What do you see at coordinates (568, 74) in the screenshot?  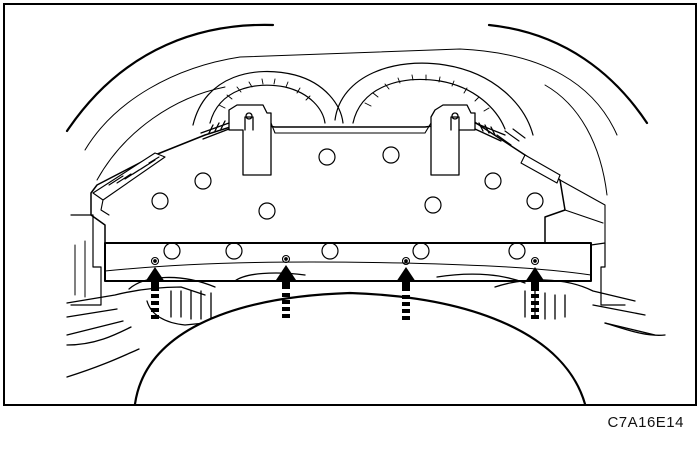 I see `dash-top-arc-right` at bounding box center [568, 74].